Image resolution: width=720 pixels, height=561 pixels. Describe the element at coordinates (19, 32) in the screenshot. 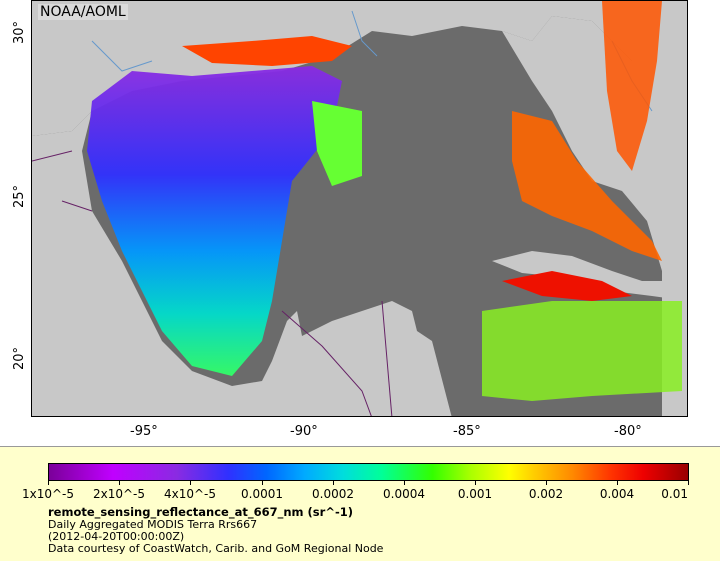

I see `y-tick-30: 30°` at that location.